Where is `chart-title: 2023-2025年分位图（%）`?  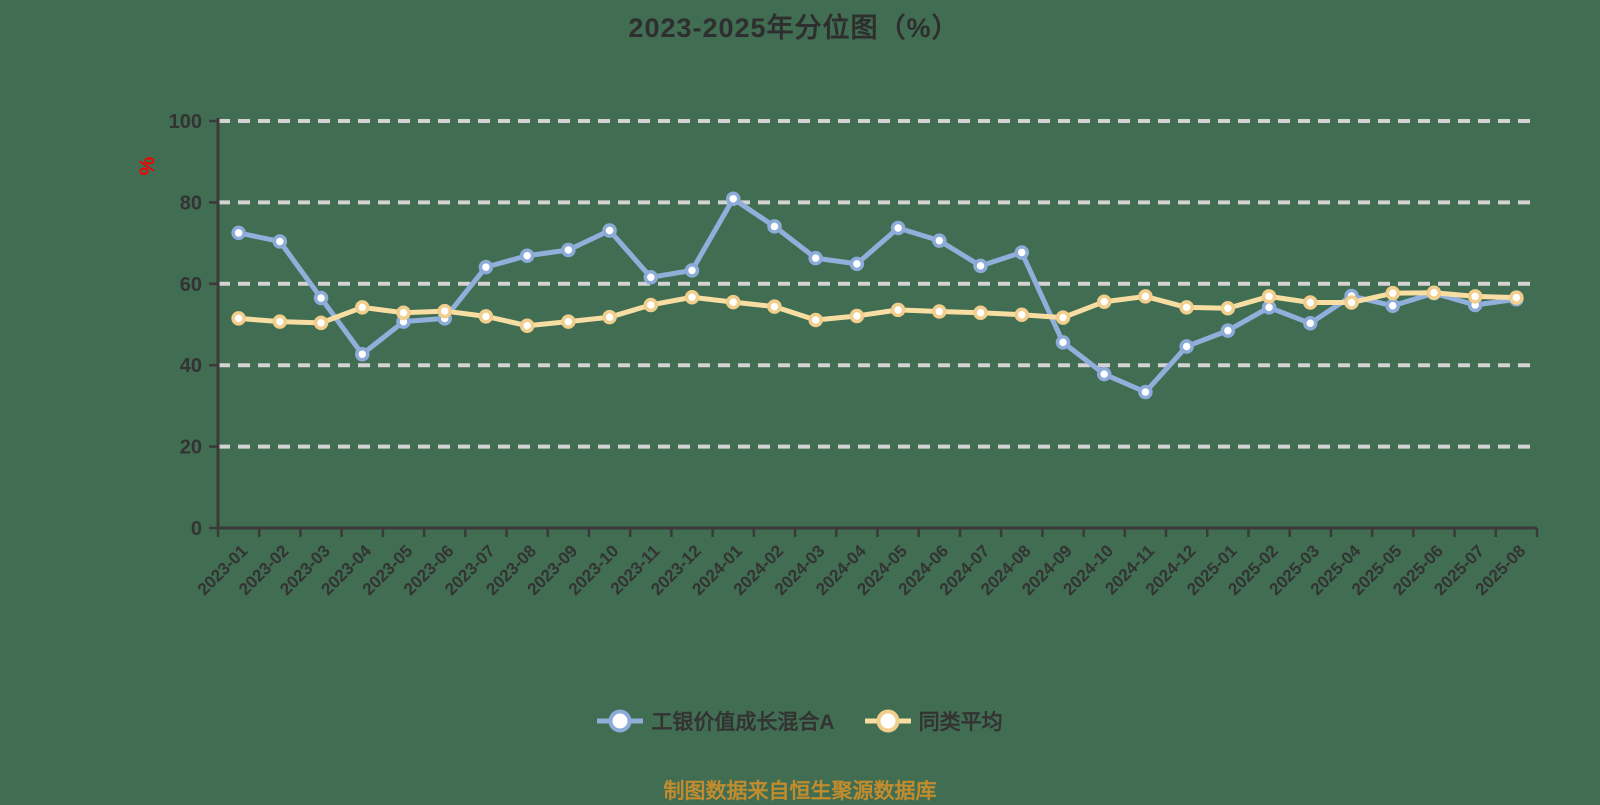
chart-title: 2023-2025年分位图（%） is located at coordinates (794, 28).